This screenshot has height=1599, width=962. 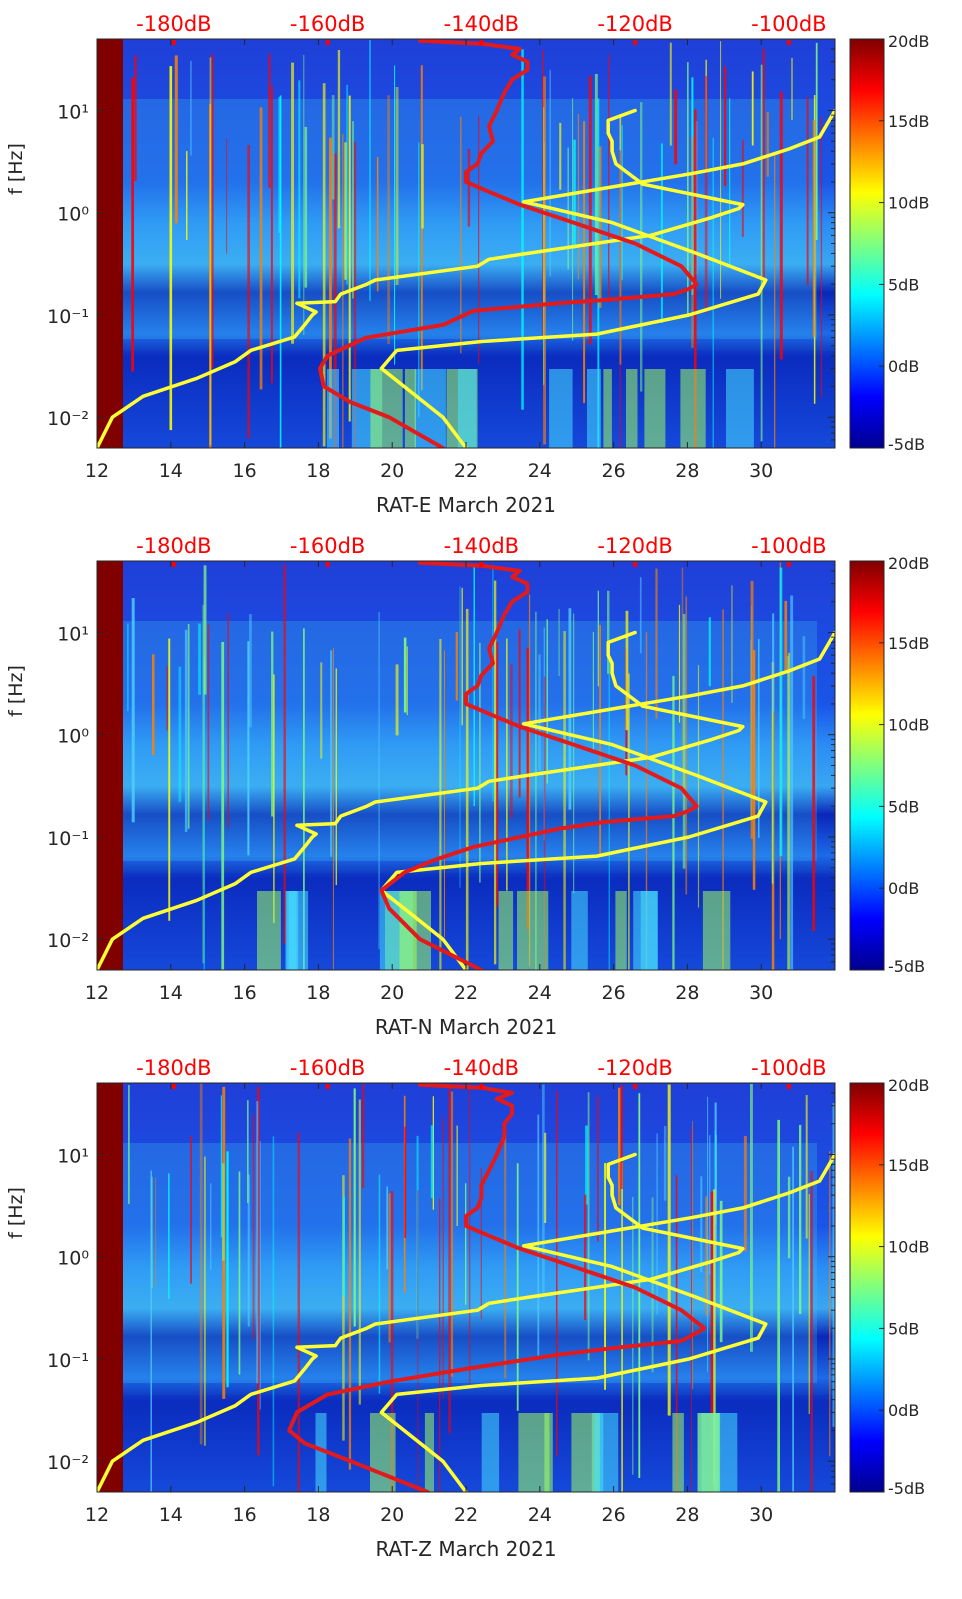 What do you see at coordinates (903, 1410) in the screenshot?
I see `colorbar-tick-label: 0dB` at bounding box center [903, 1410].